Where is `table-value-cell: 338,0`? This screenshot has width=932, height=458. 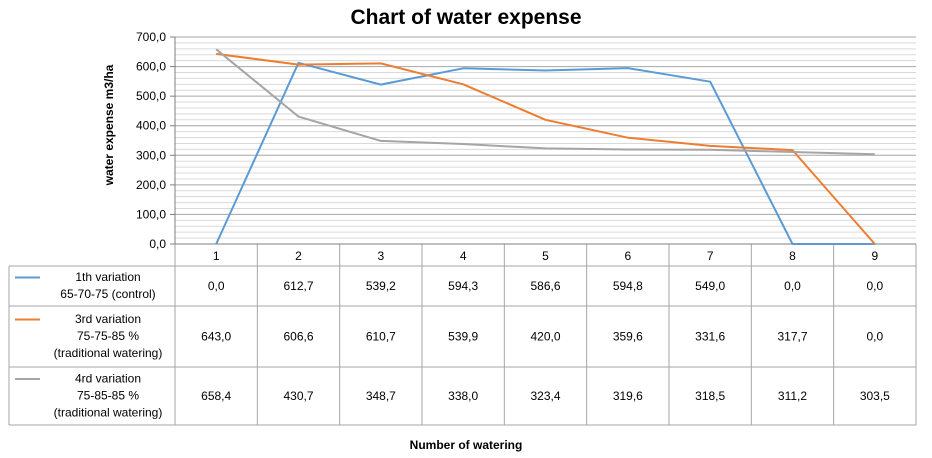 table-value-cell: 338,0 is located at coordinates (463, 396).